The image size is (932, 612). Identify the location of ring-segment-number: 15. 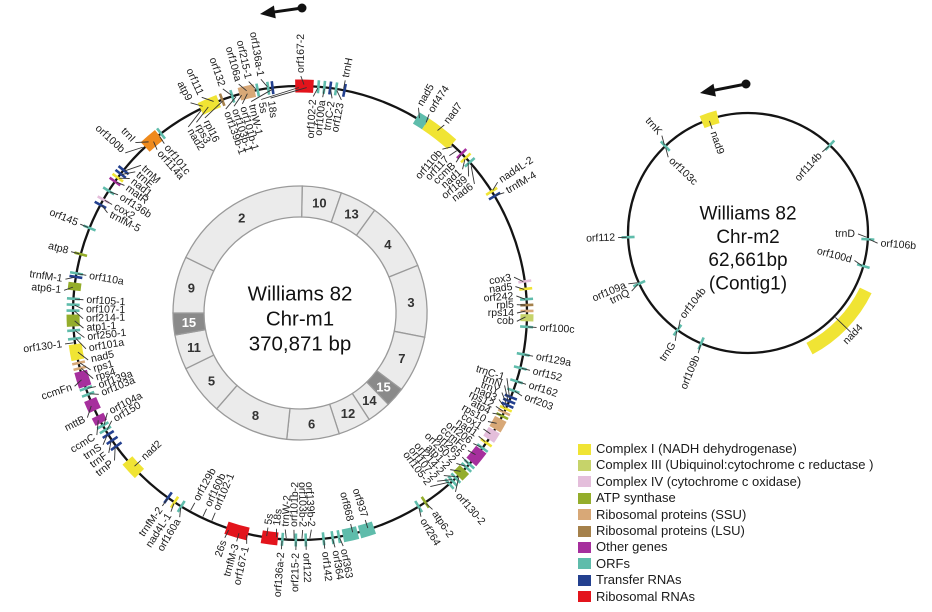
(383, 386).